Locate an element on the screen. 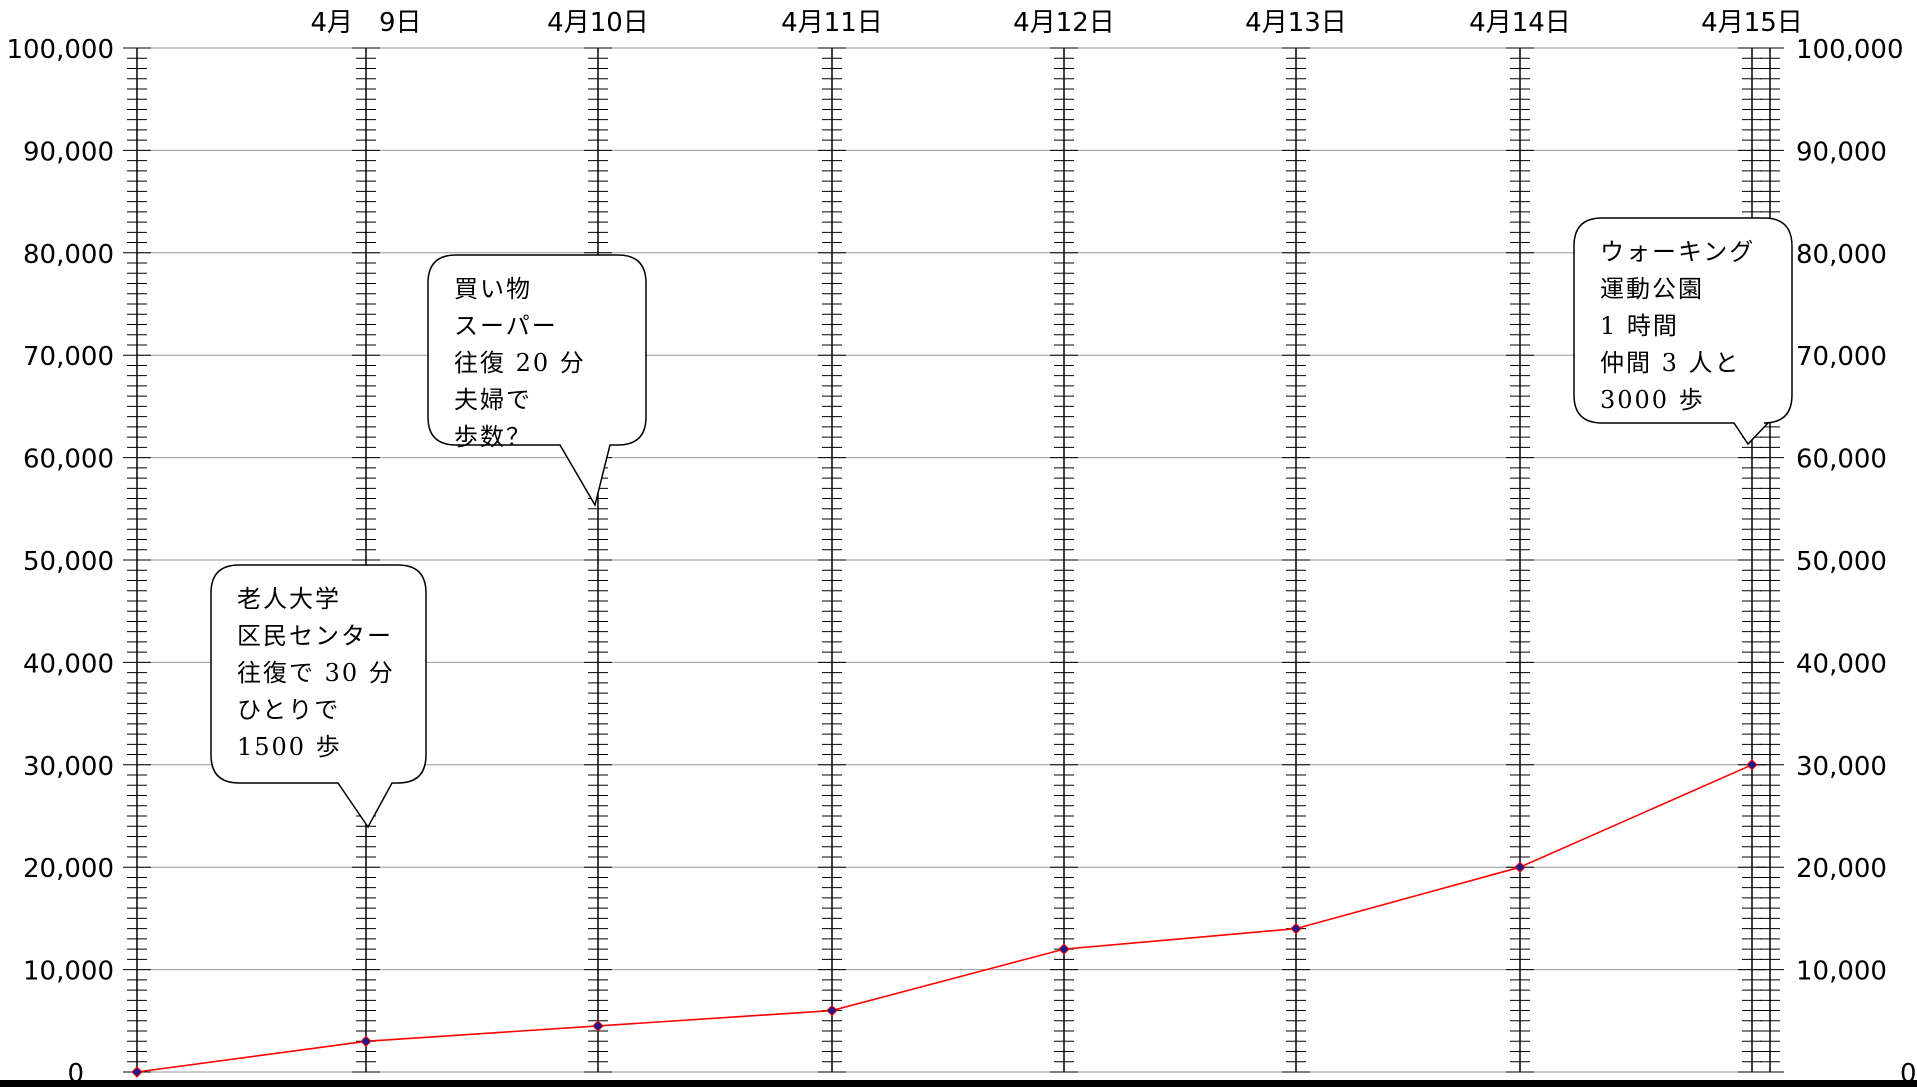 The height and width of the screenshot is (1087, 1917). right-tick-label: 50,000 is located at coordinates (1841, 562).